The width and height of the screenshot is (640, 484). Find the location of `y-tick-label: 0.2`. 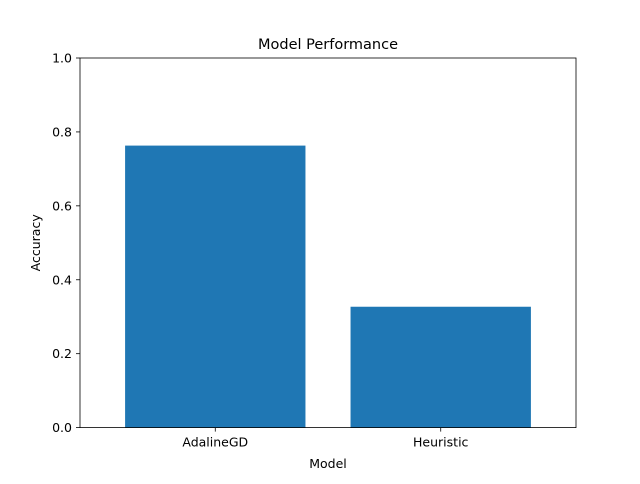

y-tick-label: 0.2 is located at coordinates (62, 353).